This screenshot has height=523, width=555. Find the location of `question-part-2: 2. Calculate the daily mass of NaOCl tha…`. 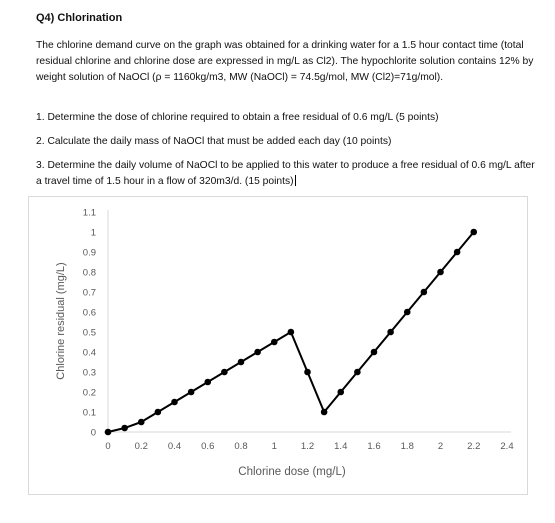

question-part-2: 2. Calculate the daily mass of NaOCl tha… is located at coordinates (214, 141).